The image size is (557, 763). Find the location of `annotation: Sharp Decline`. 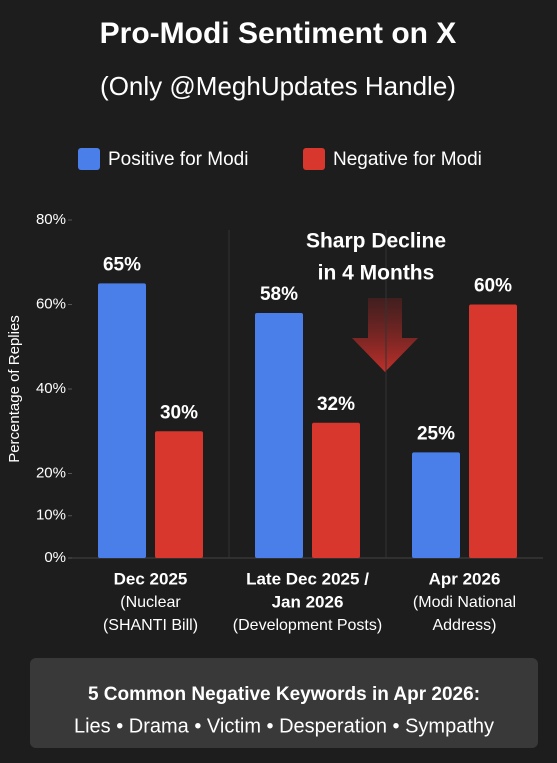

annotation: Sharp Decline is located at coordinates (376, 241).